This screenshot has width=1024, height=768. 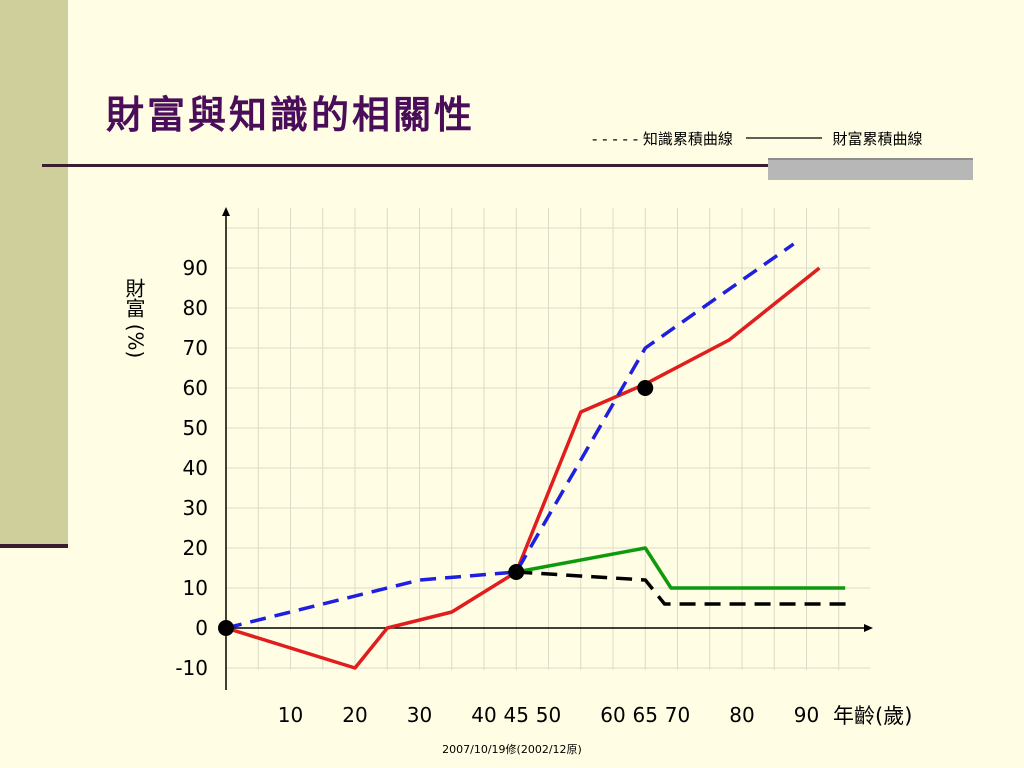 What do you see at coordinates (507, 165) in the screenshot?
I see `title-rule` at bounding box center [507, 165].